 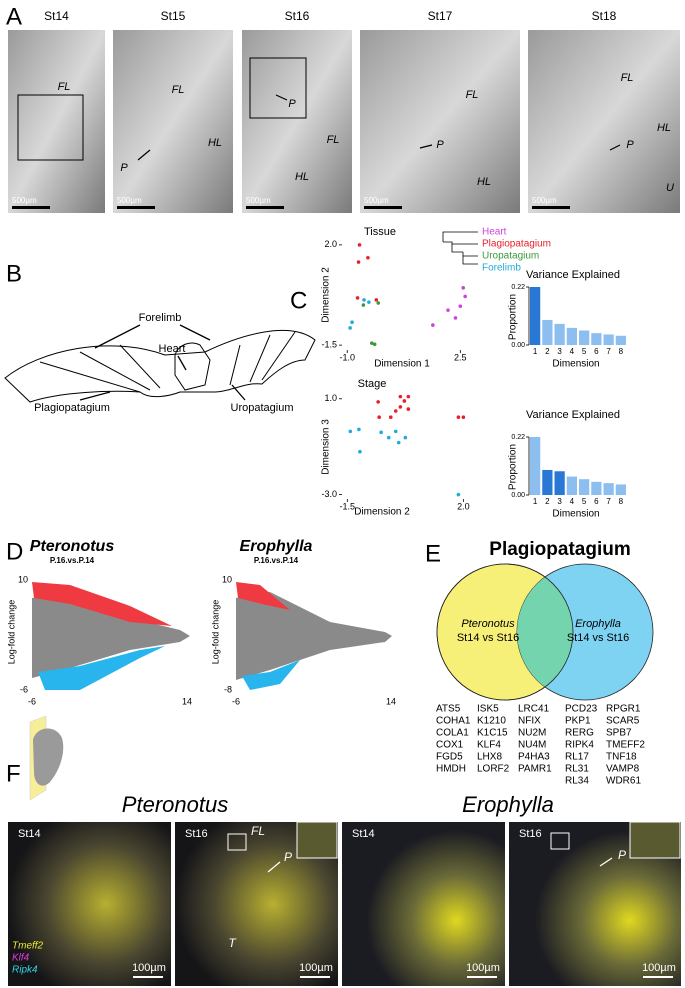 I want to click on gene-name: HMDH, so click(x=451, y=769).